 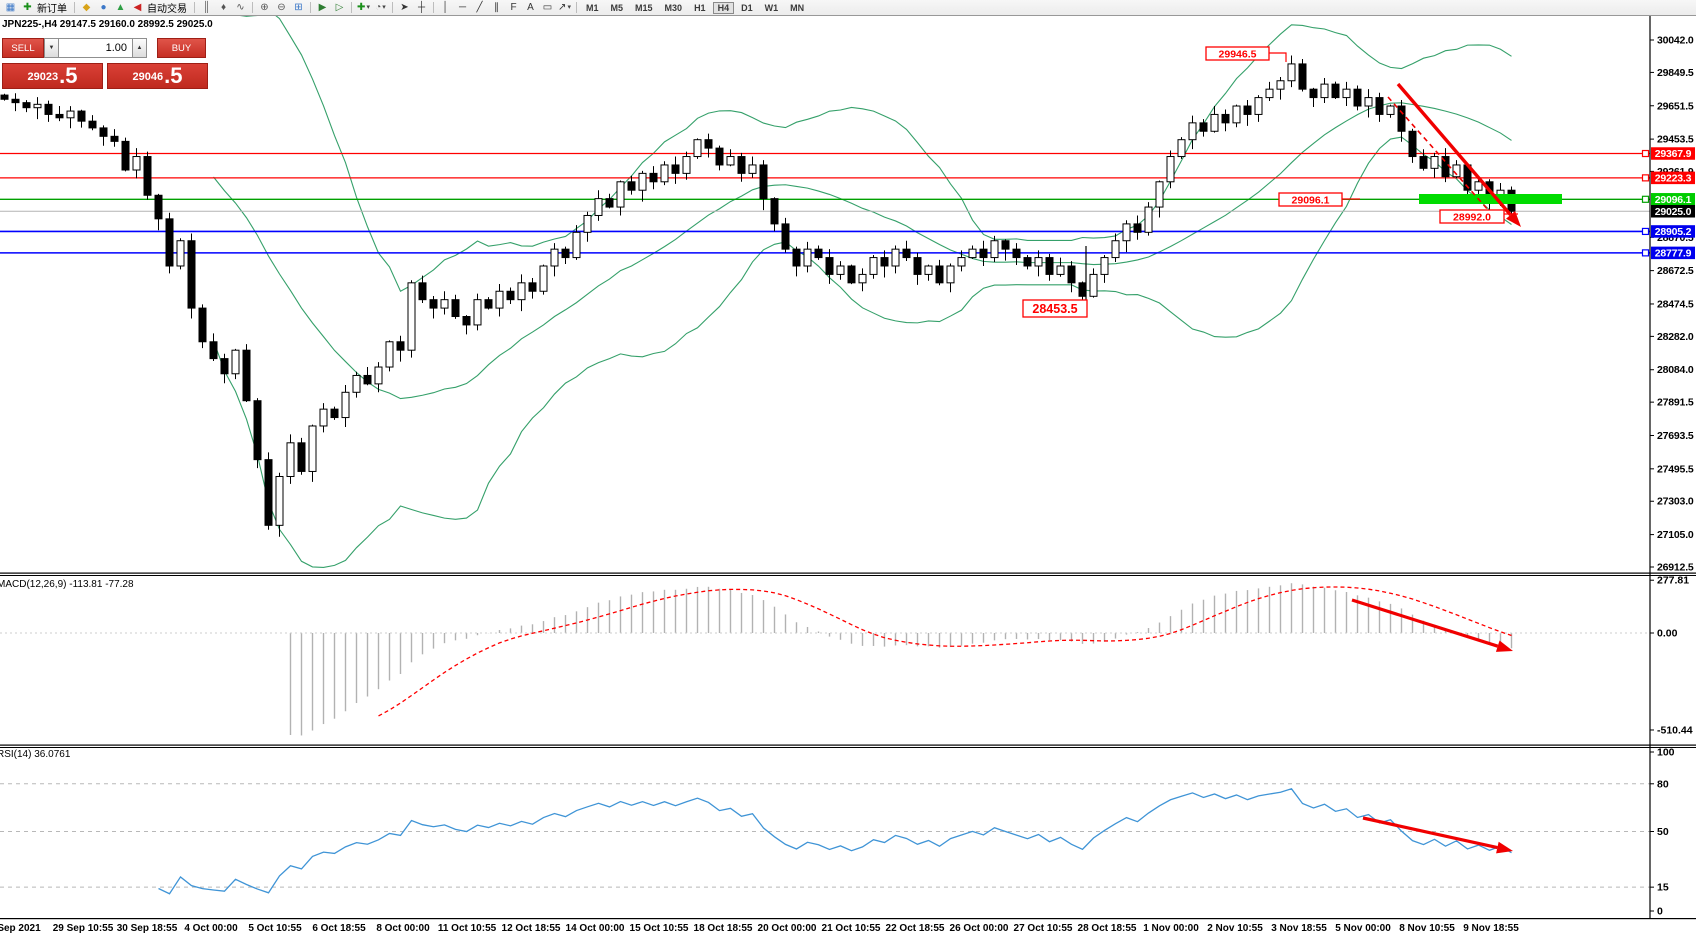 I want to click on zoom-out-icon: ⊖, so click(x=281, y=7).